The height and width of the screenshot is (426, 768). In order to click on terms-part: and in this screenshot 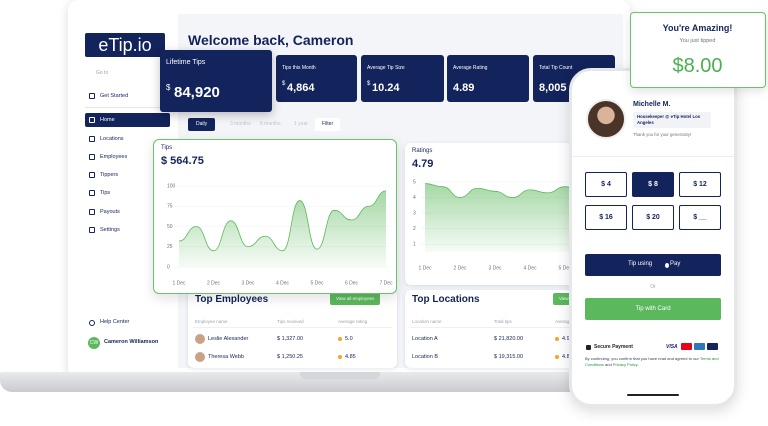, I will do `click(608, 364)`.